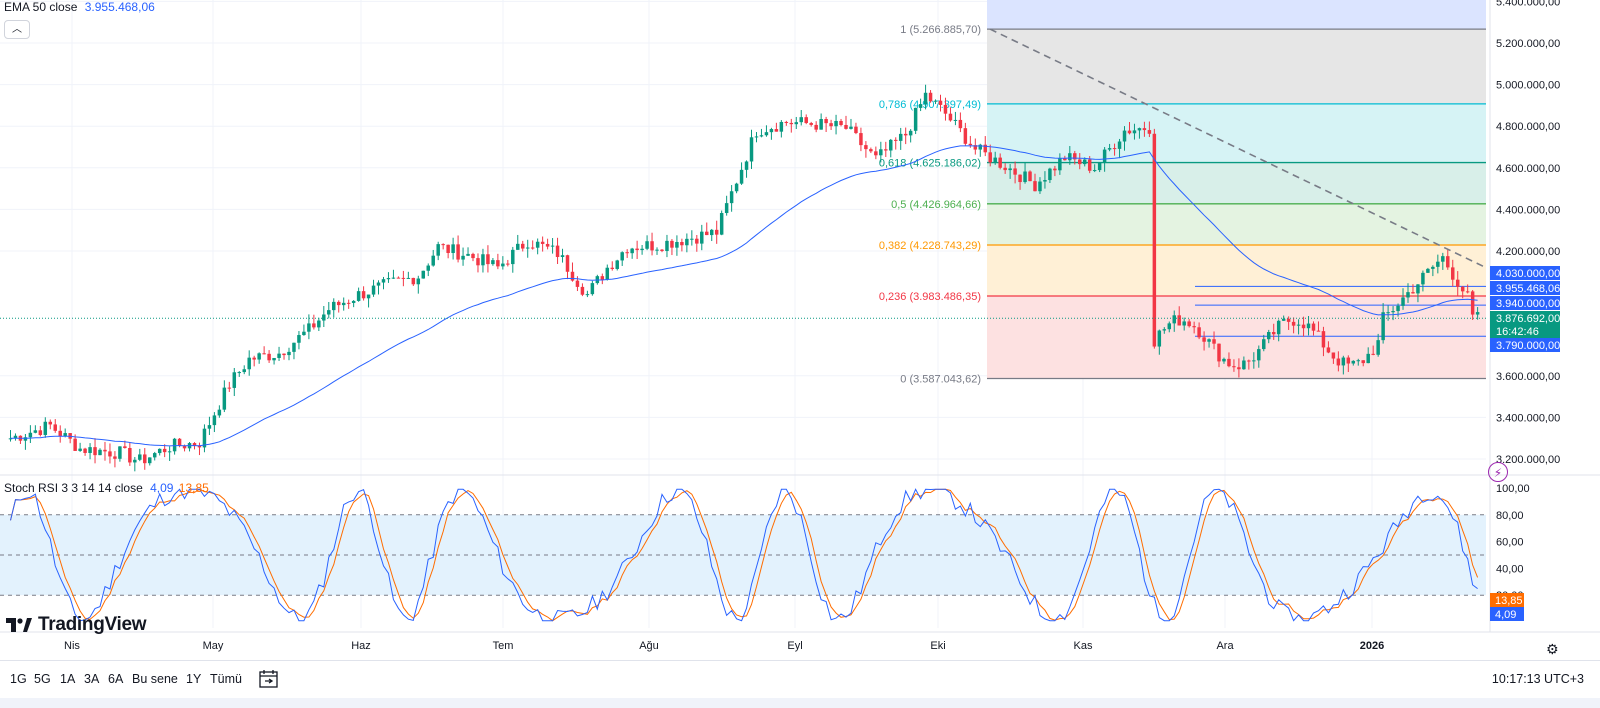  I want to click on range-1y-button: 1Y, so click(194, 679).